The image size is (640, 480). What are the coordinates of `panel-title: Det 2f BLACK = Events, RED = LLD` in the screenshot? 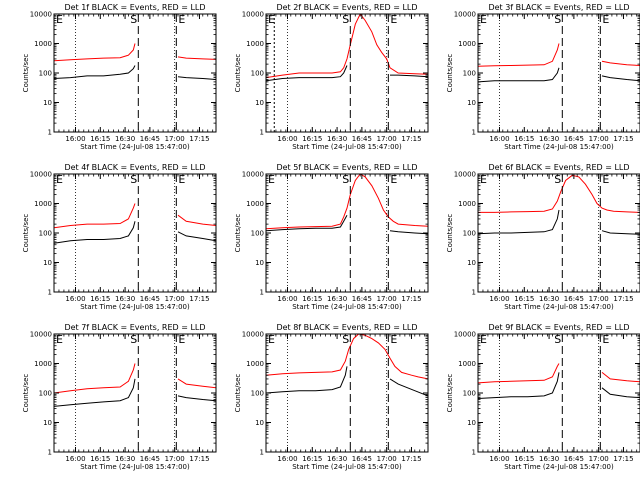 It's located at (346, 7).